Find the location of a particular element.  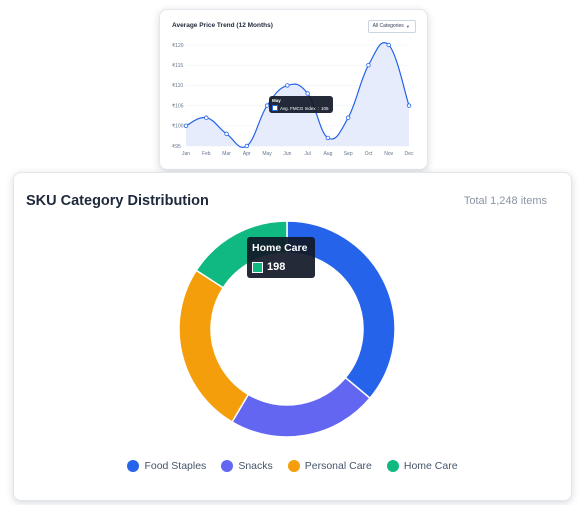

legend-item-home-care: Home Care is located at coordinates (422, 466).